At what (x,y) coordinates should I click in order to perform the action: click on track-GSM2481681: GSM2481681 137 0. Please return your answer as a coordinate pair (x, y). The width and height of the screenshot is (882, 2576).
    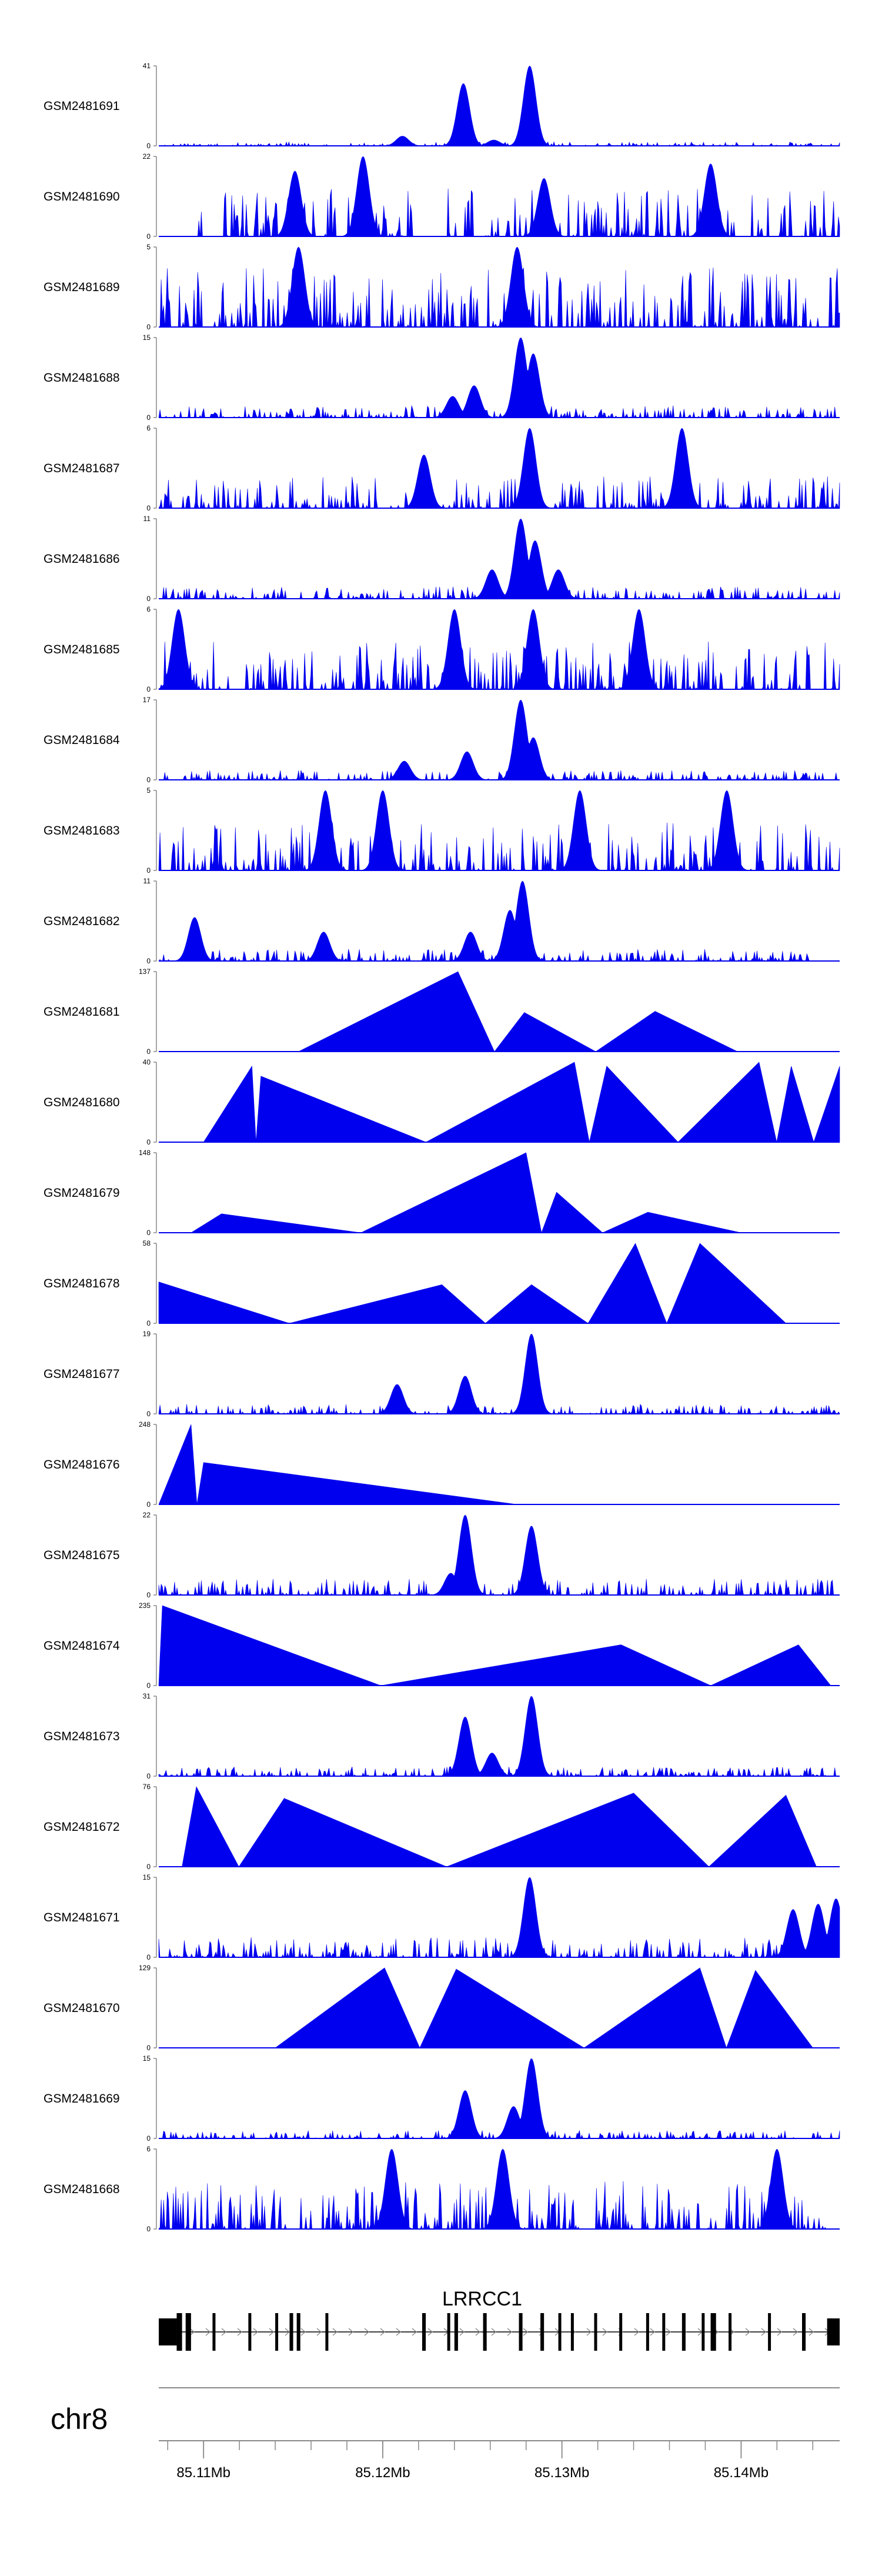
    Looking at the image, I should click on (442, 1011).